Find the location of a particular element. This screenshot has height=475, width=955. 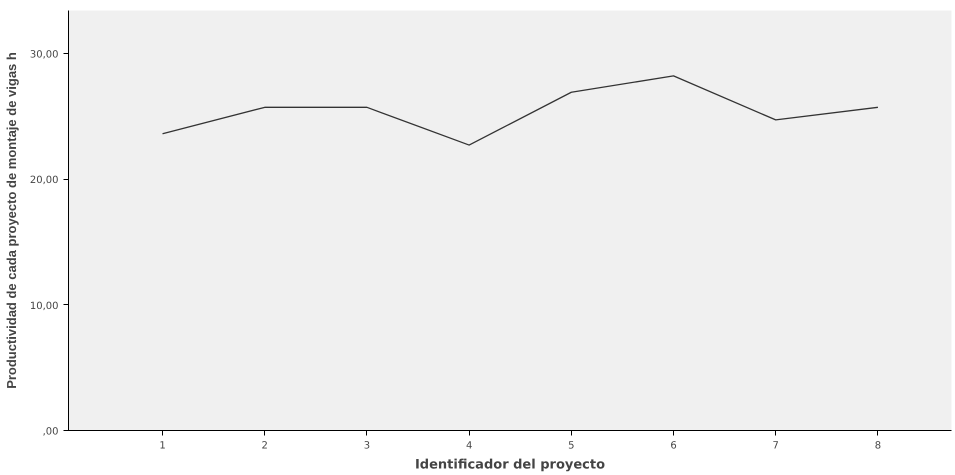

x-axis-title: Identificador del proyecto is located at coordinates (510, 465).